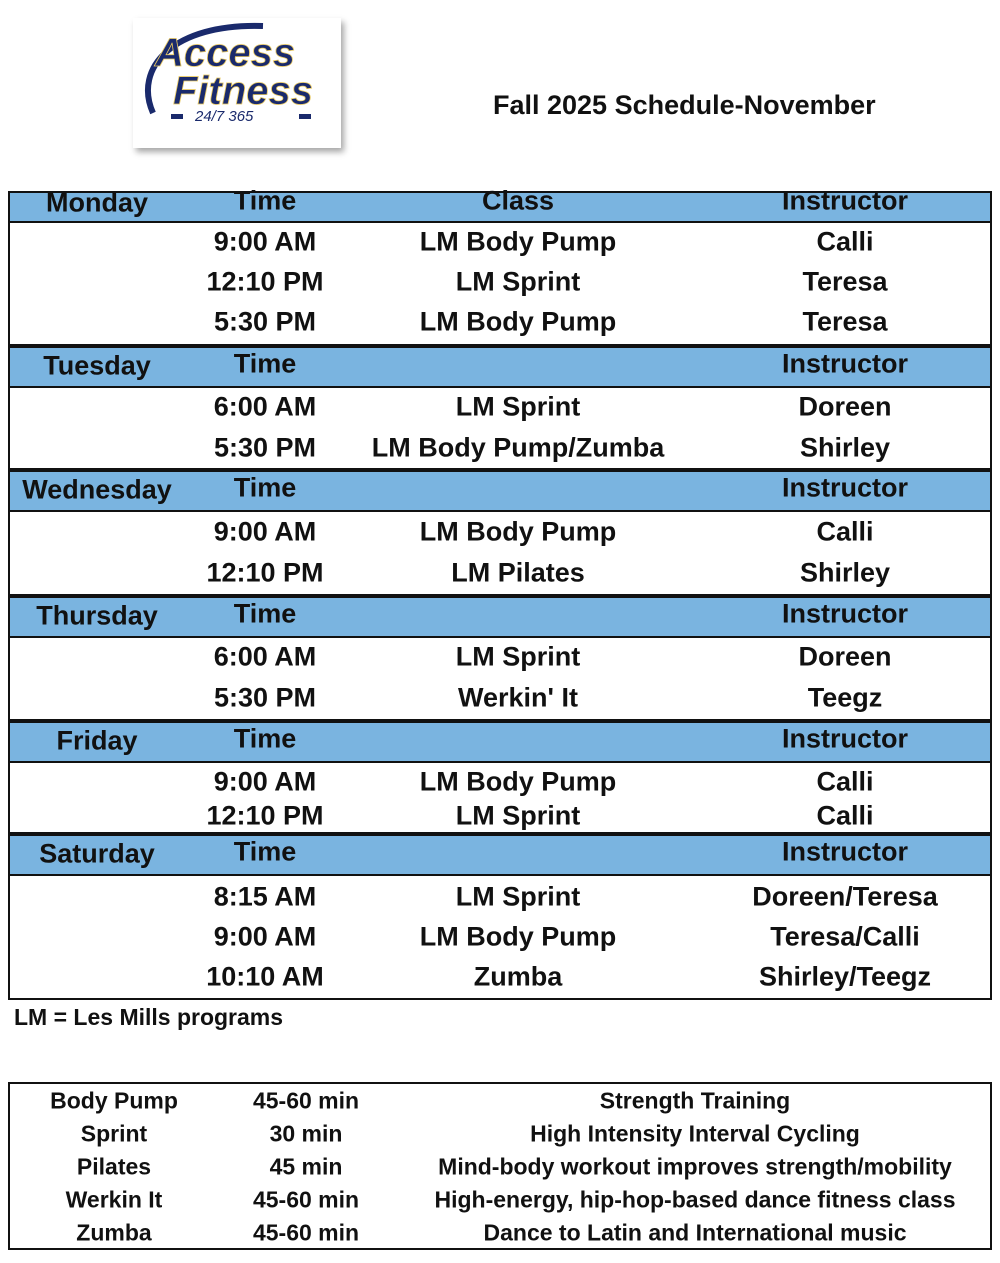 The width and height of the screenshot is (1000, 1263). Describe the element at coordinates (500, 742) in the screenshot. I see `day-header-friday` at that location.